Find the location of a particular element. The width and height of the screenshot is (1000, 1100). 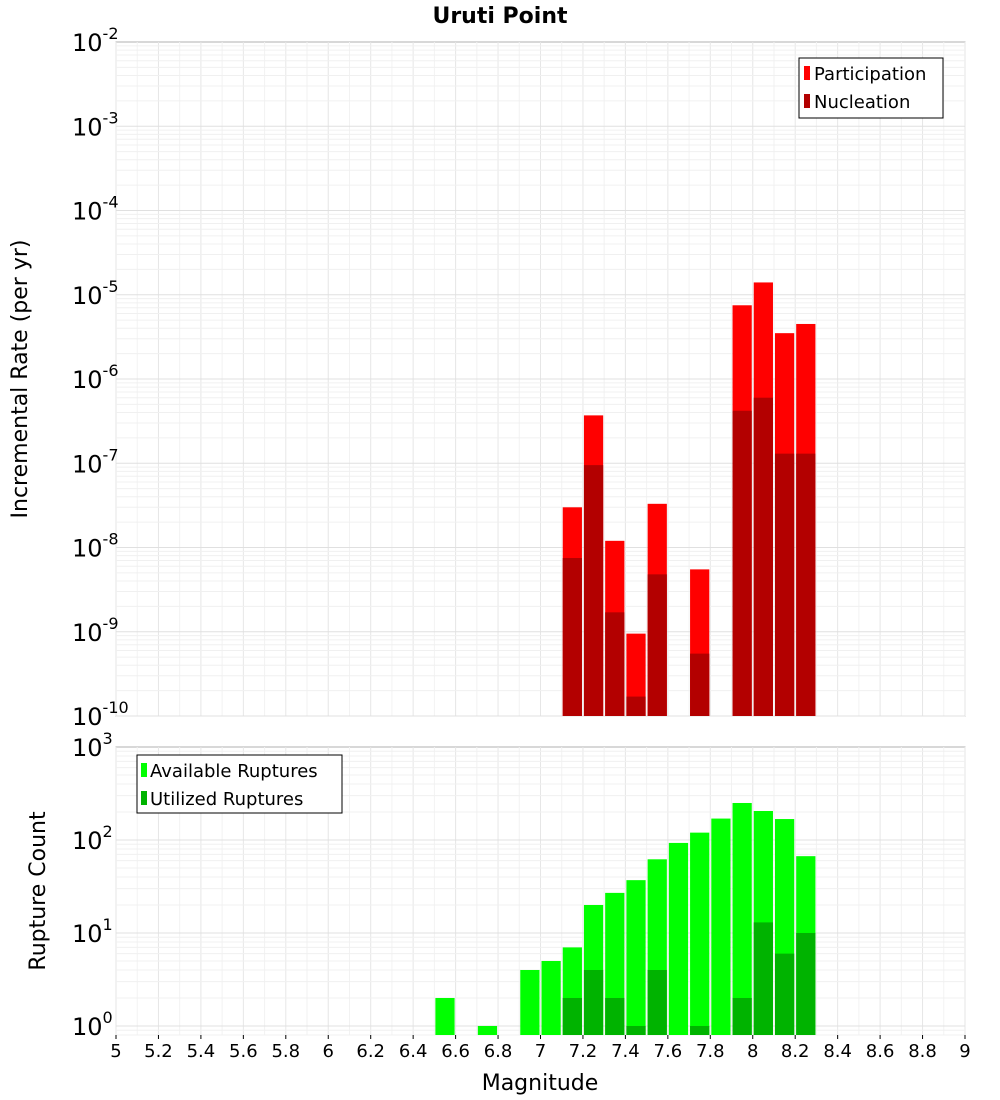

count-y-ticks: 10⁰ 10¹ 10² 10³ is located at coordinates (92, 885).